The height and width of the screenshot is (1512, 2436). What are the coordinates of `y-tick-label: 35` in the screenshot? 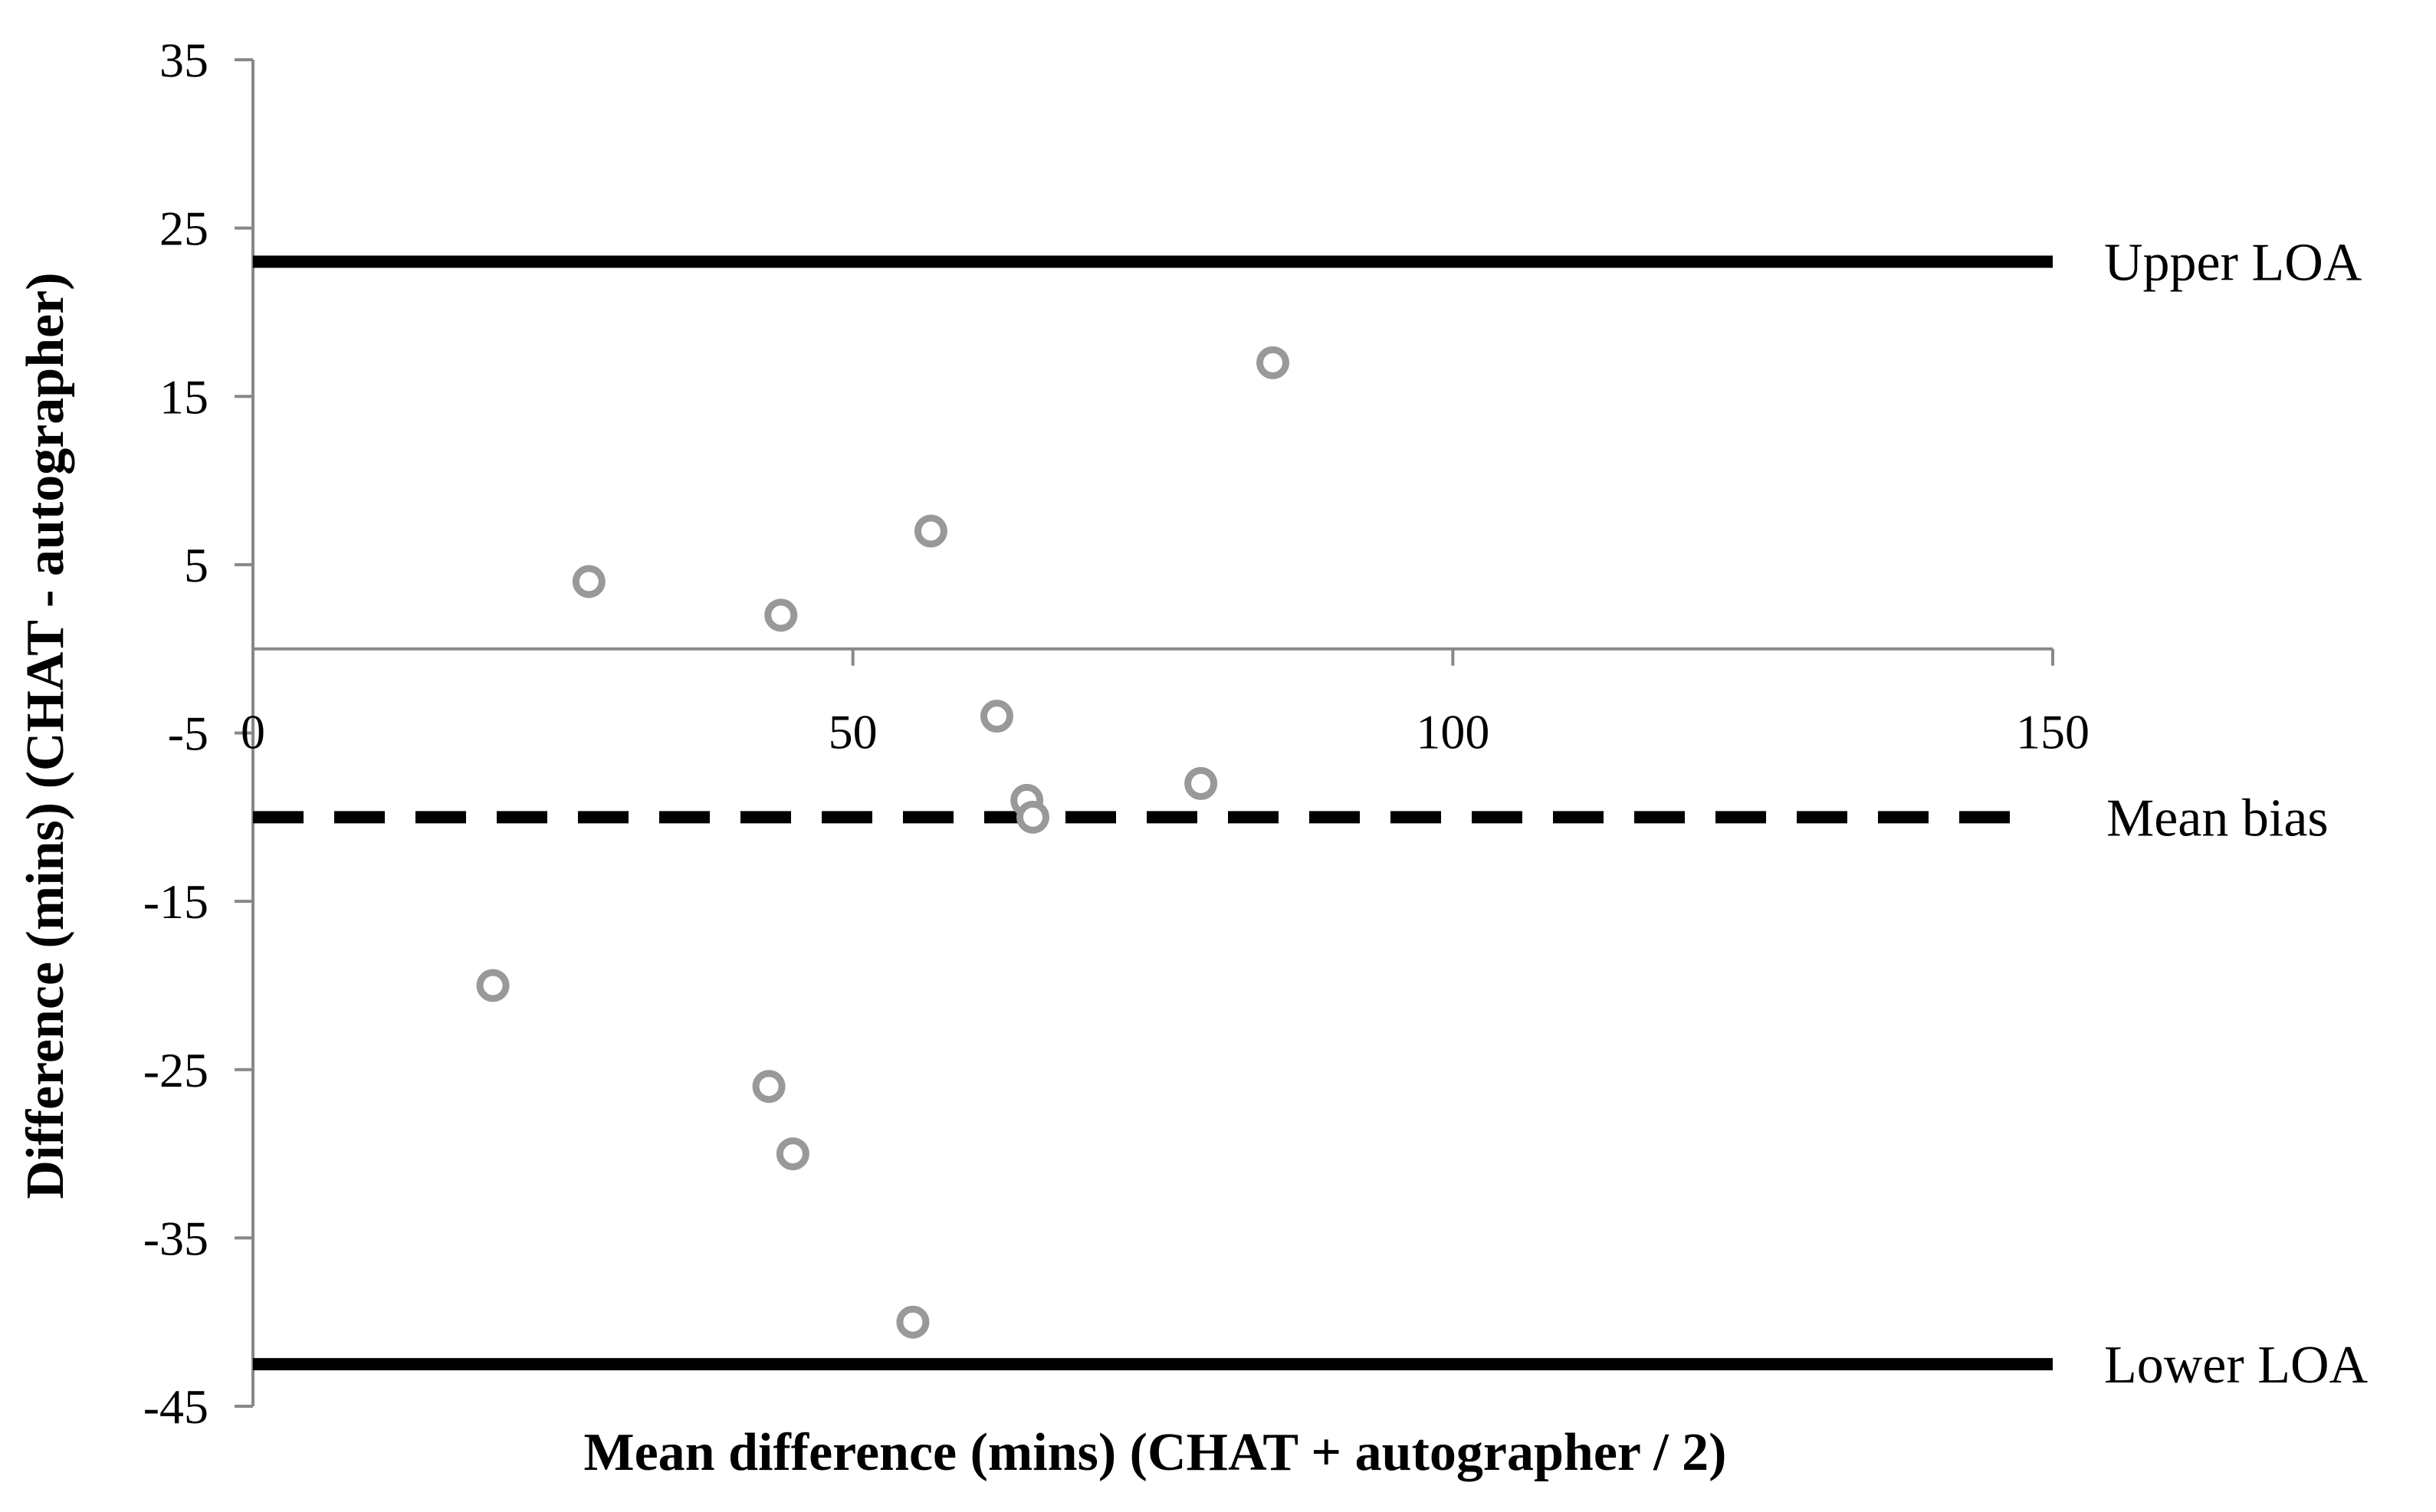 It's located at (183, 60).